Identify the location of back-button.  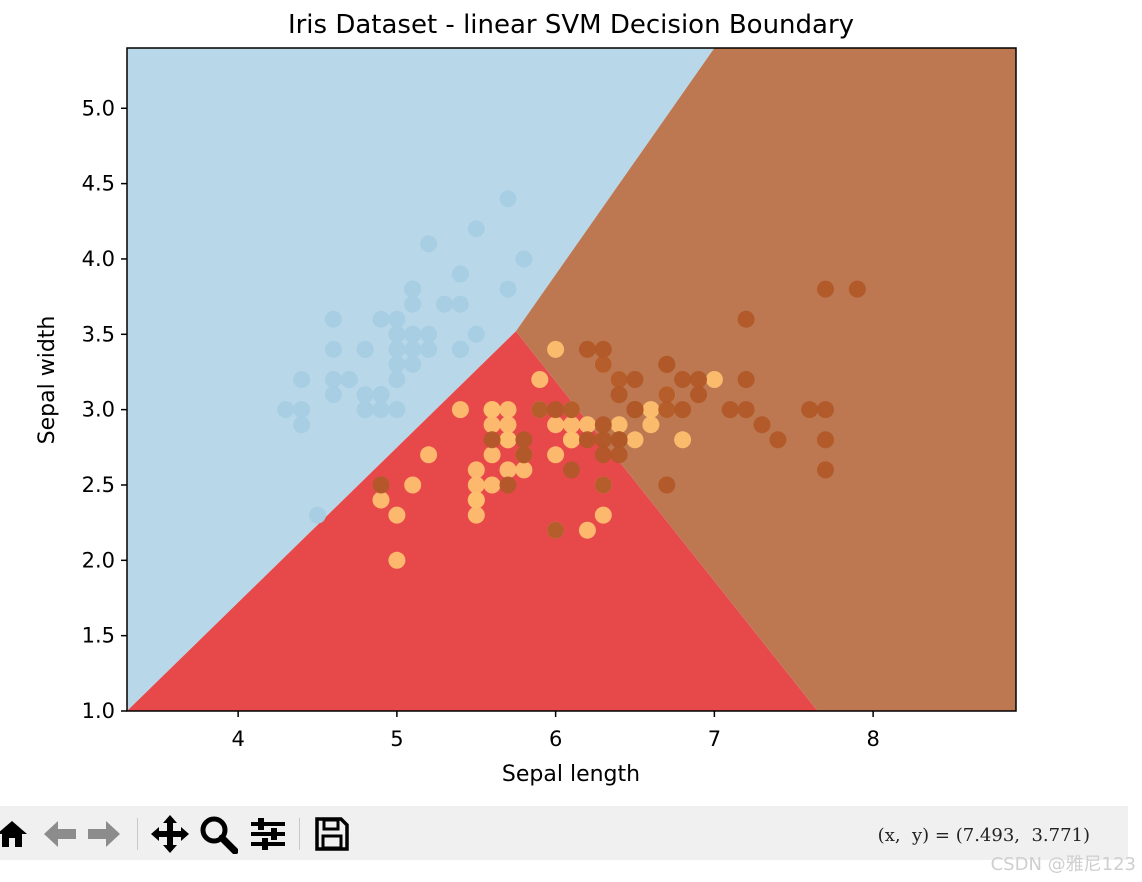
(60, 834).